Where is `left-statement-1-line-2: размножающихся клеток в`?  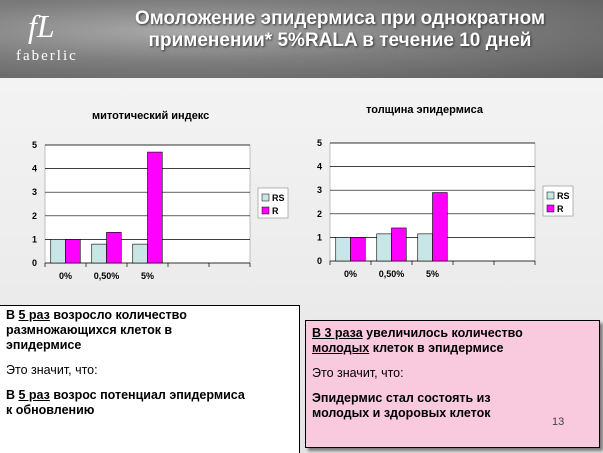
left-statement-1-line-2: размножающихся клеток в is located at coordinates (89, 330).